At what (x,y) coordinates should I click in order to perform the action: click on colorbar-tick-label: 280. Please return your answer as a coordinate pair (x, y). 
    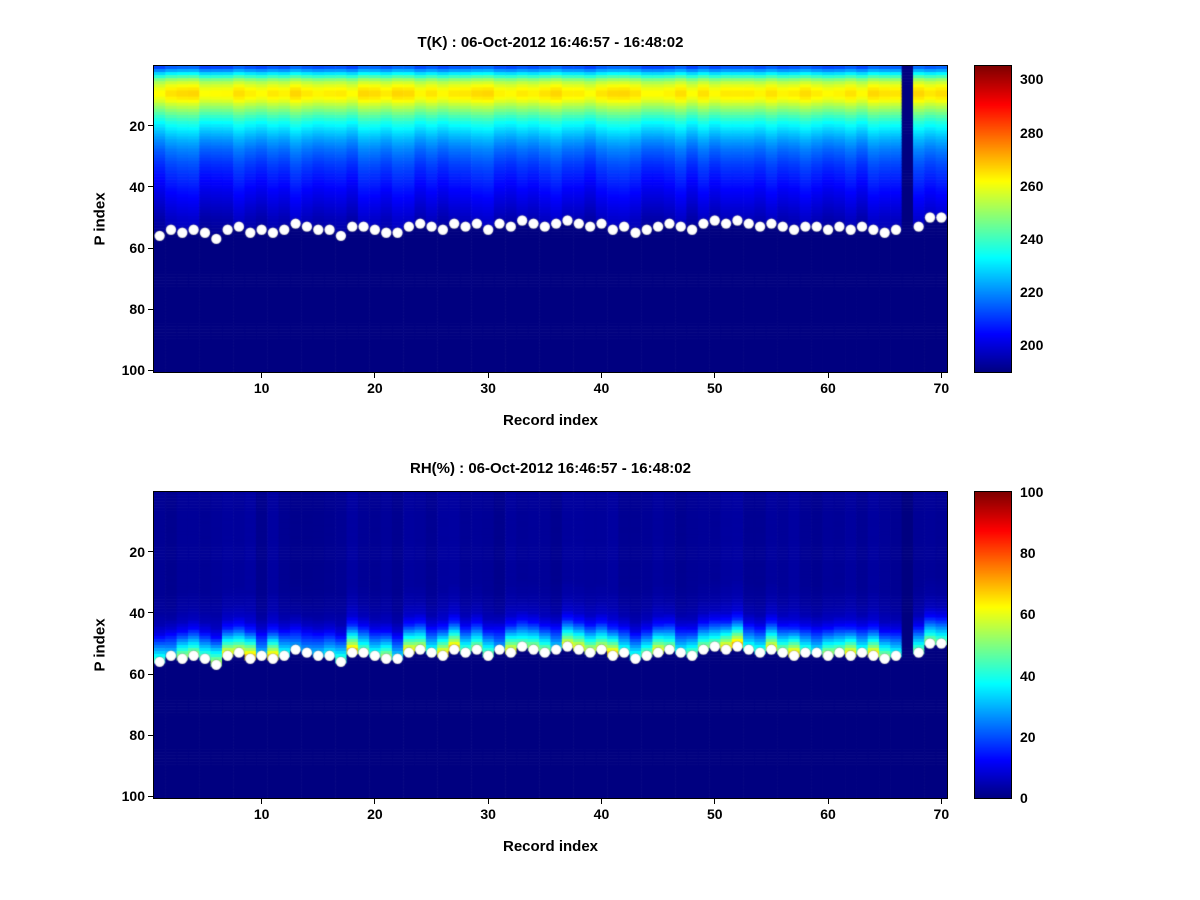
    Looking at the image, I should click on (1032, 132).